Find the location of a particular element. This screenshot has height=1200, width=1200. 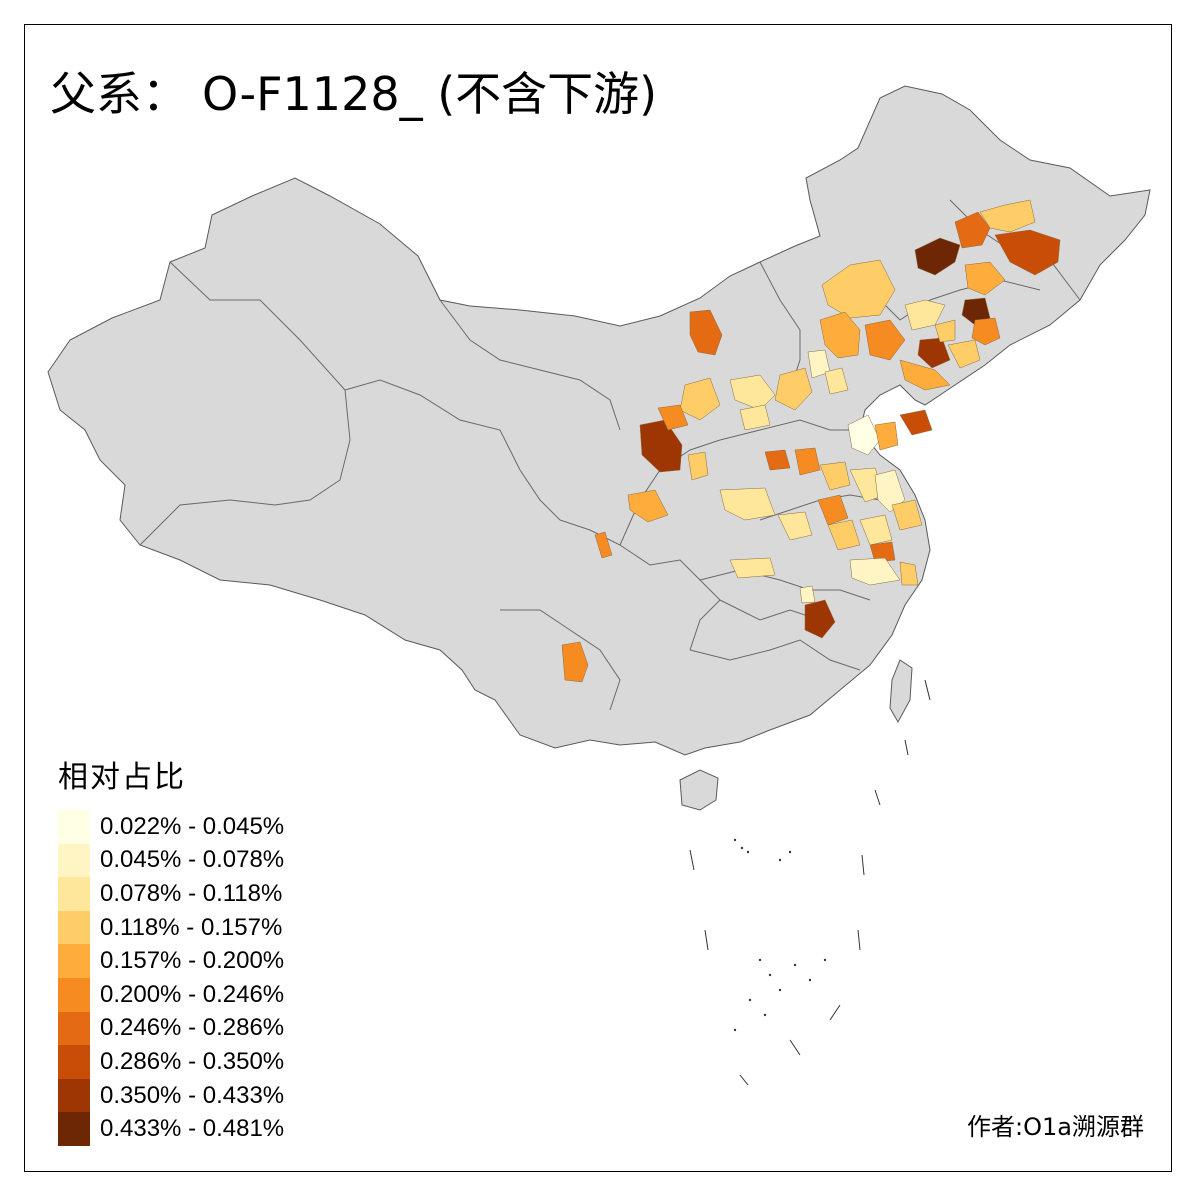

legend-item: 0.246% - 0.286% is located at coordinates (171, 1028).